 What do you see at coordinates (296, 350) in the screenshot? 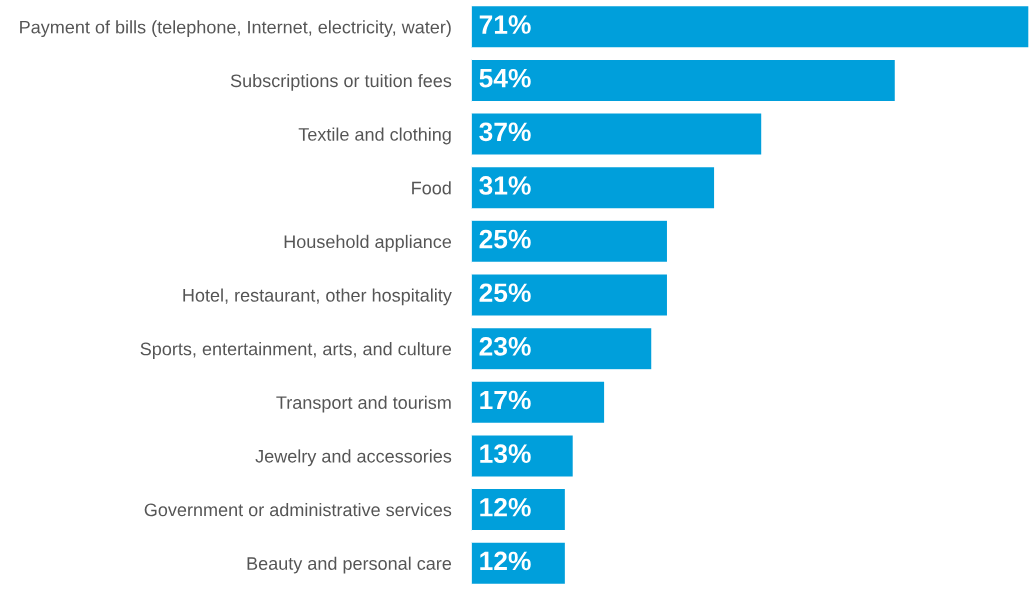
I see `y-tick-label: Sports, entertainment, arts, and culture` at bounding box center [296, 350].